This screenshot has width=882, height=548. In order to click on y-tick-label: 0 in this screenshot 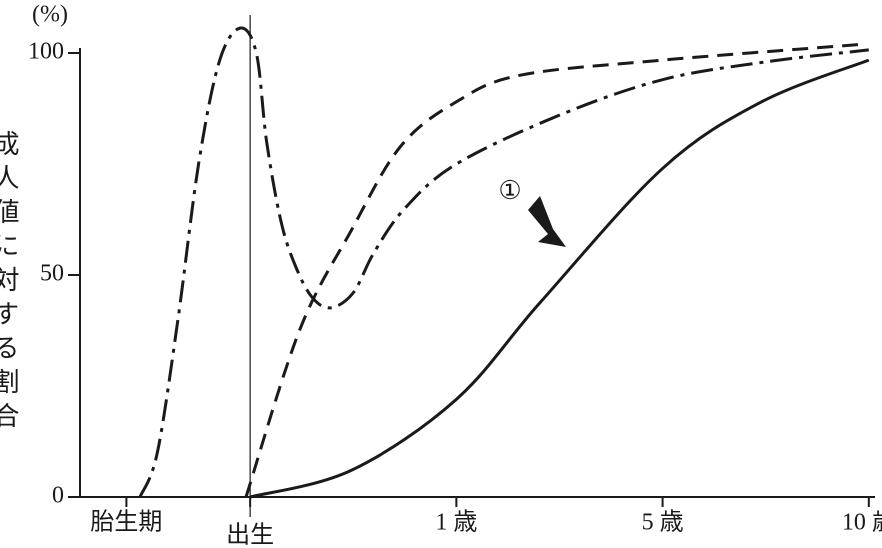, I will do `click(58, 496)`.